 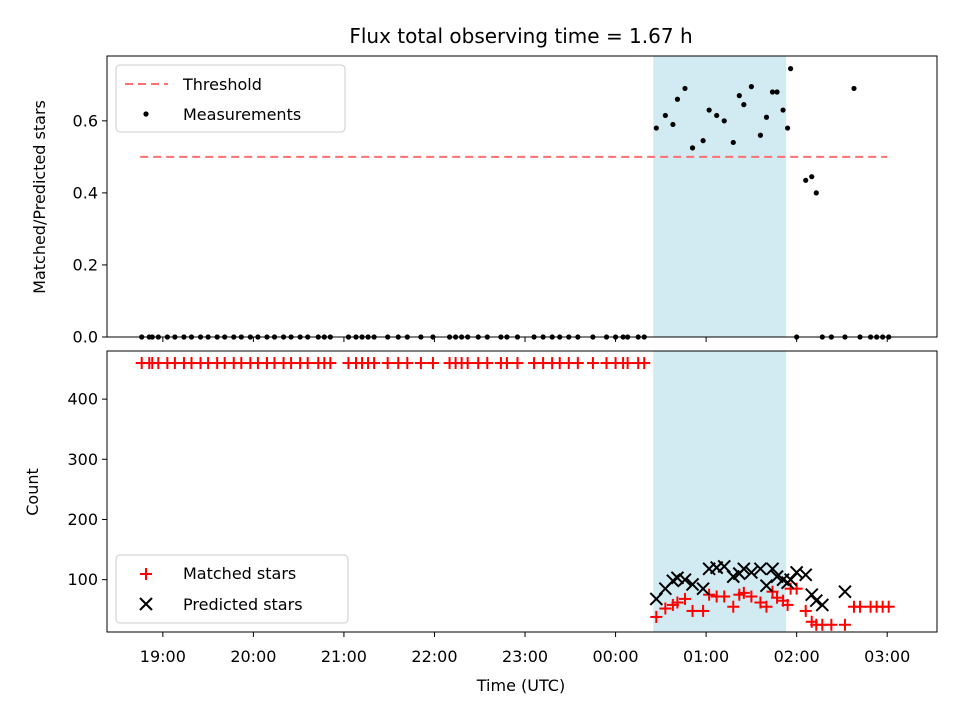 What do you see at coordinates (253, 656) in the screenshot?
I see `x-tick-label: 20:00` at bounding box center [253, 656].